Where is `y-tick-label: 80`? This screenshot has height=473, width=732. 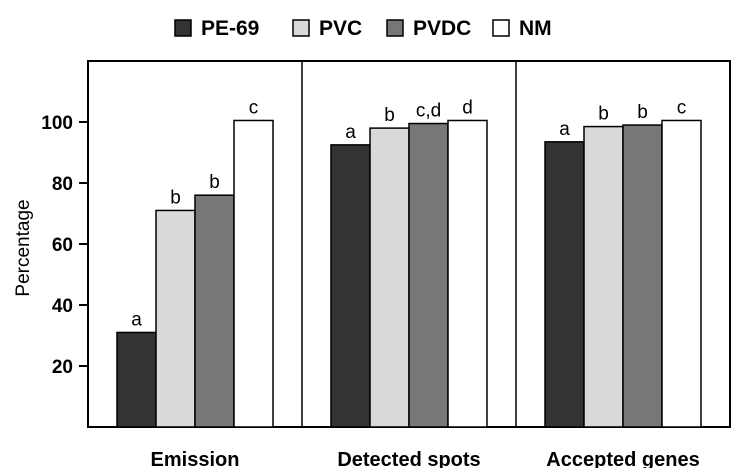
y-tick-label: 80 is located at coordinates (62, 184).